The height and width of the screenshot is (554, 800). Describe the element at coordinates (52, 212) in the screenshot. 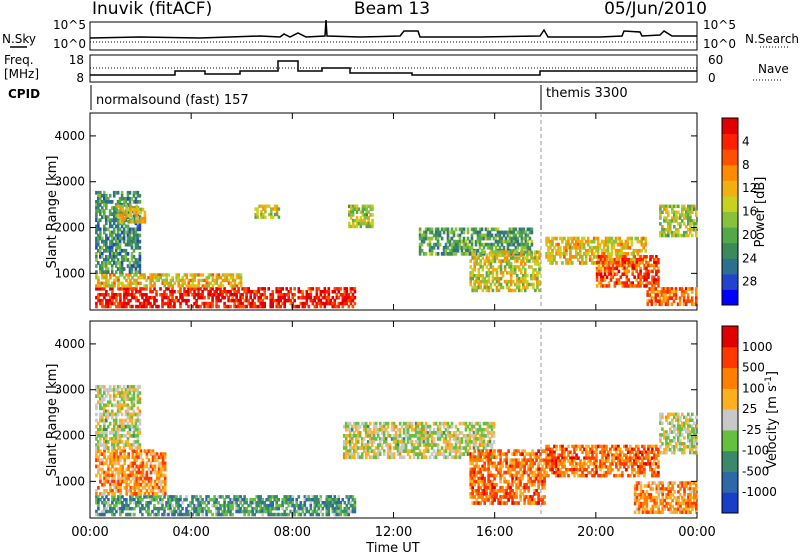

I see `power-ylabel: Slant Range [km]` at that location.